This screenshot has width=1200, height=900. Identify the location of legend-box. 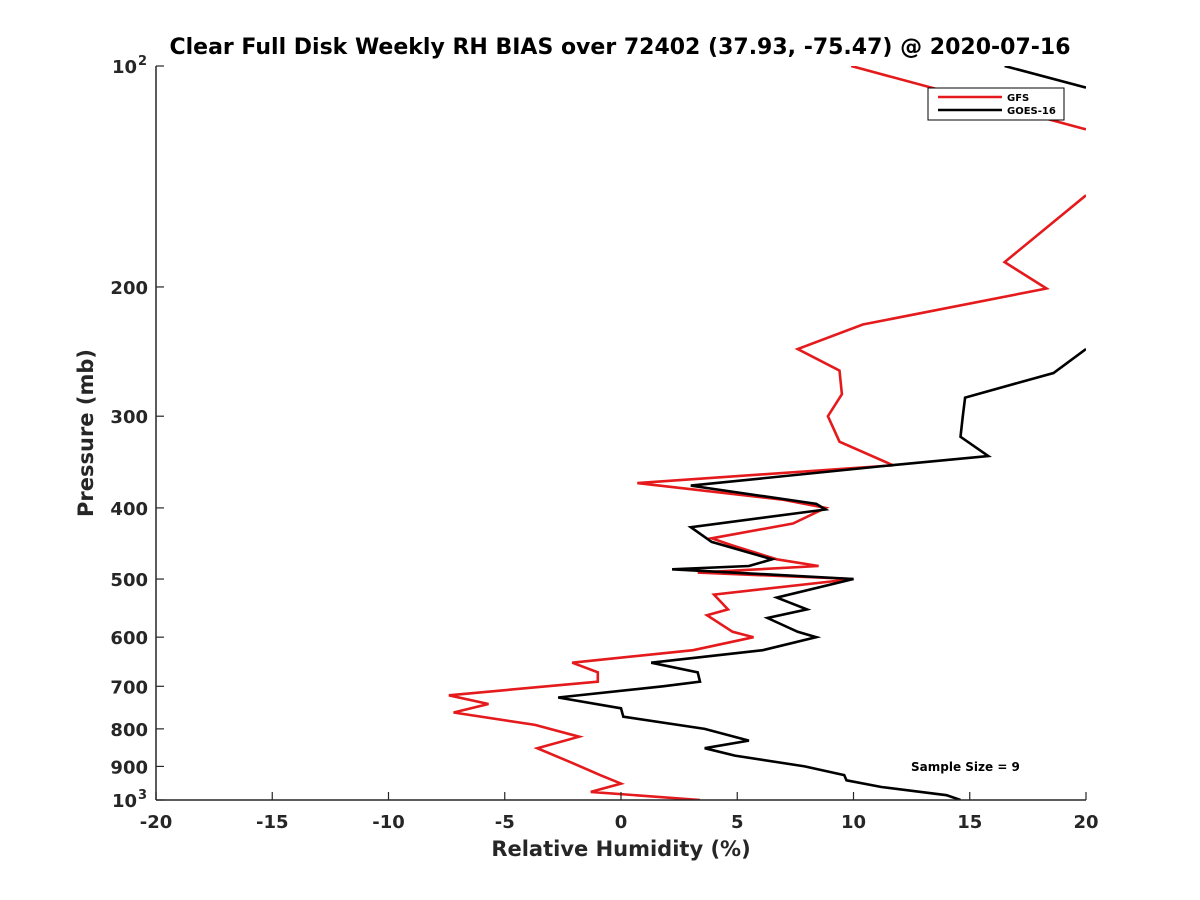
(996, 104).